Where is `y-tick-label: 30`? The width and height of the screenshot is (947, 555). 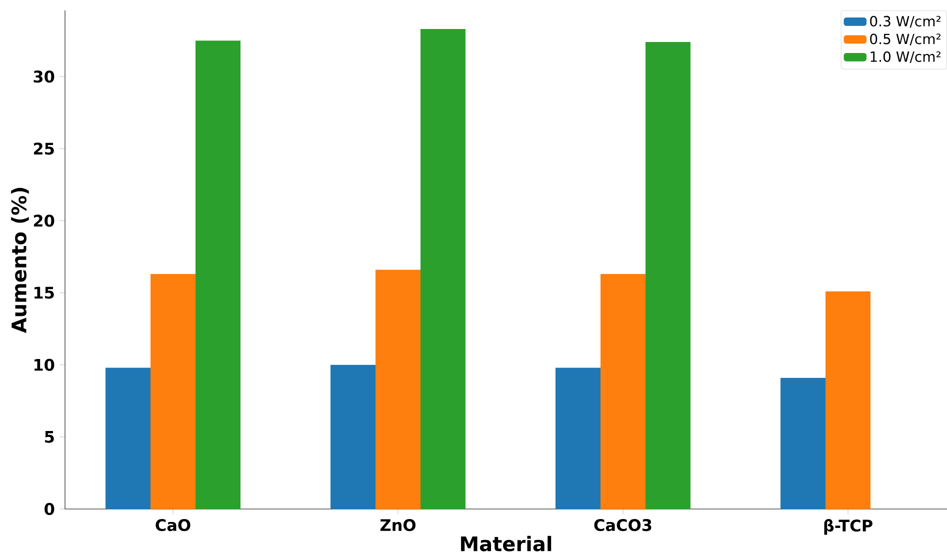 y-tick-label: 30 is located at coordinates (44, 76).